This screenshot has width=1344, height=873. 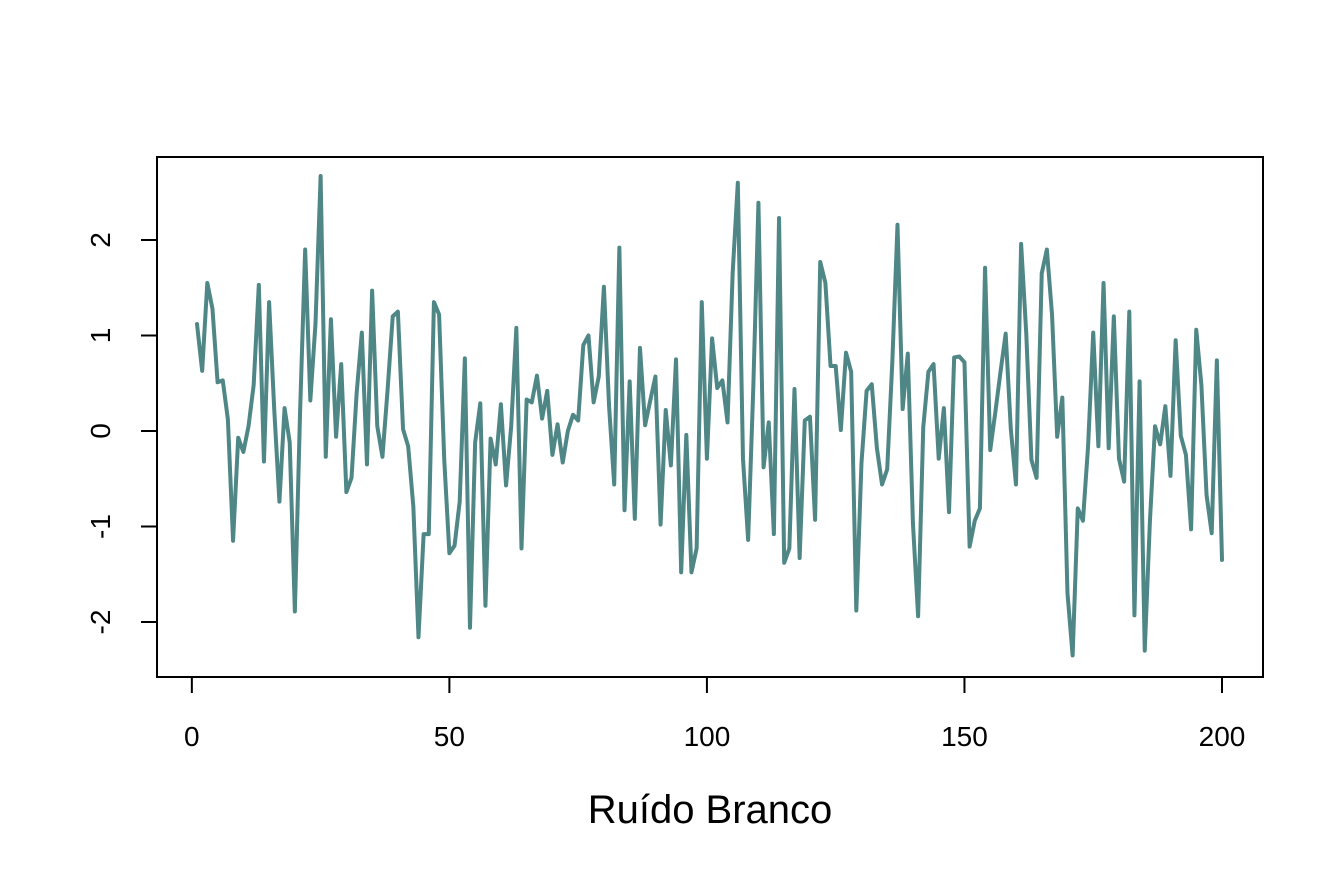 What do you see at coordinates (100, 336) in the screenshot?
I see `y-tick-label: 1` at bounding box center [100, 336].